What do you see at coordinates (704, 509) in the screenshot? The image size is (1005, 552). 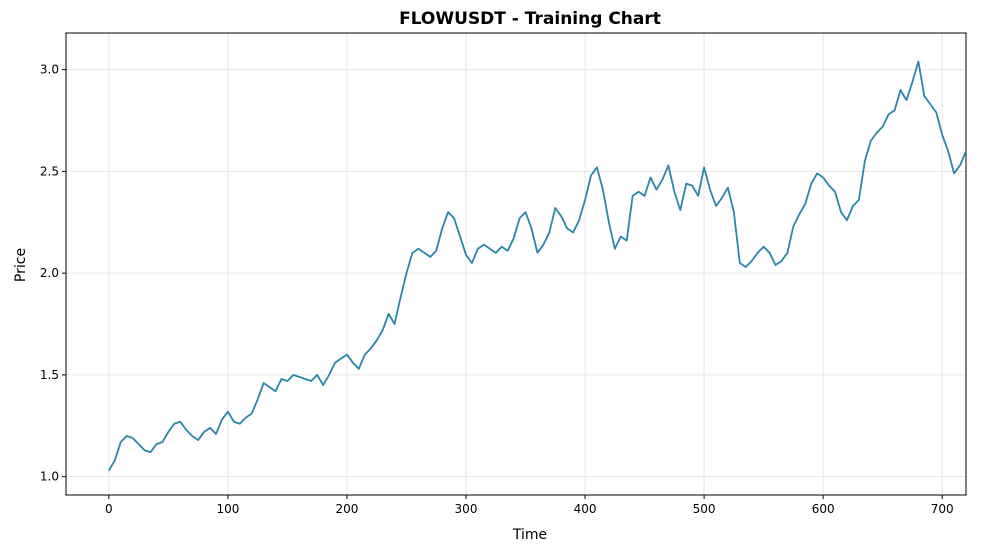 I see `x-tick-label: 500` at bounding box center [704, 509].